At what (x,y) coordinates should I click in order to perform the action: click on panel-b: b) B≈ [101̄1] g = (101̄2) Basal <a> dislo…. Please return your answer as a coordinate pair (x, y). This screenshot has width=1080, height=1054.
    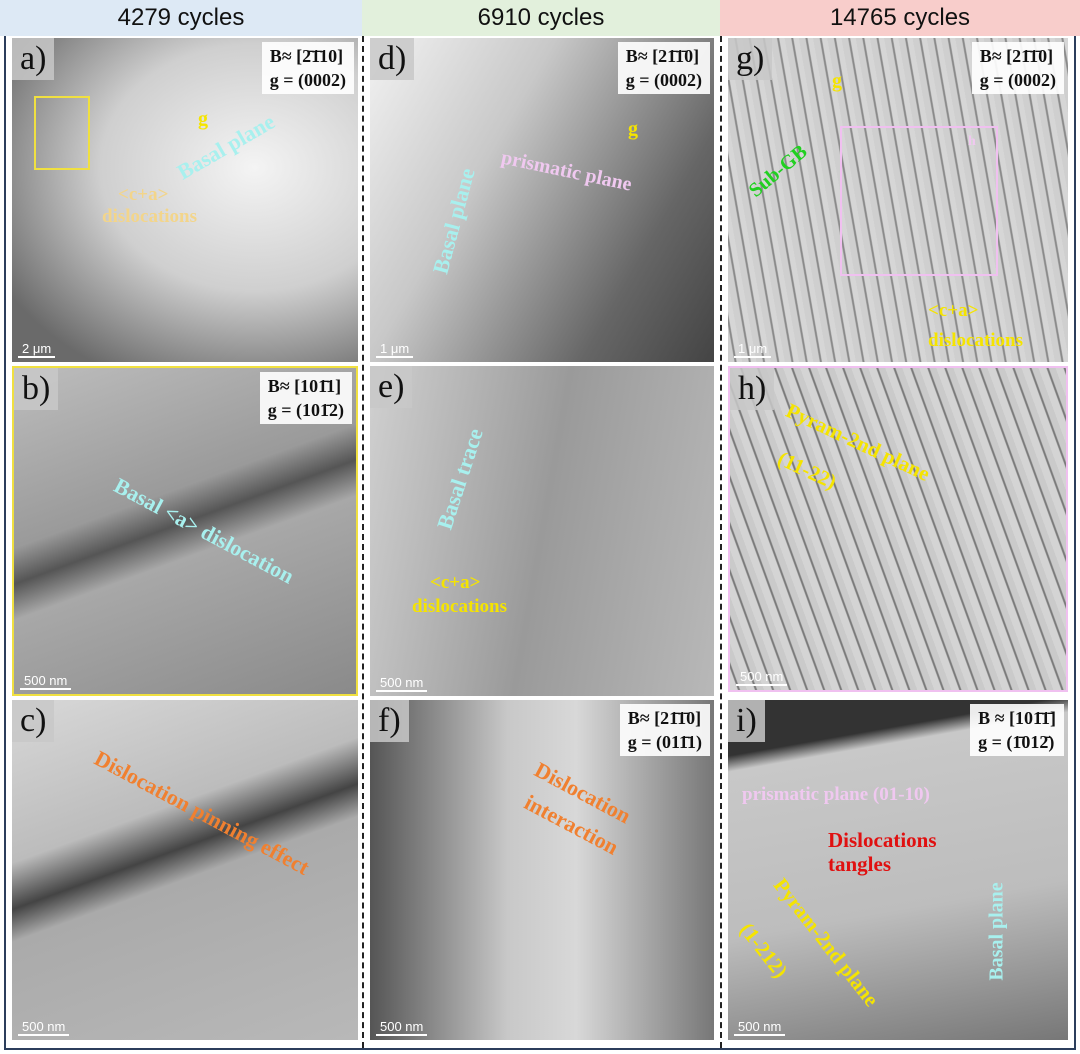
    Looking at the image, I should click on (185, 531).